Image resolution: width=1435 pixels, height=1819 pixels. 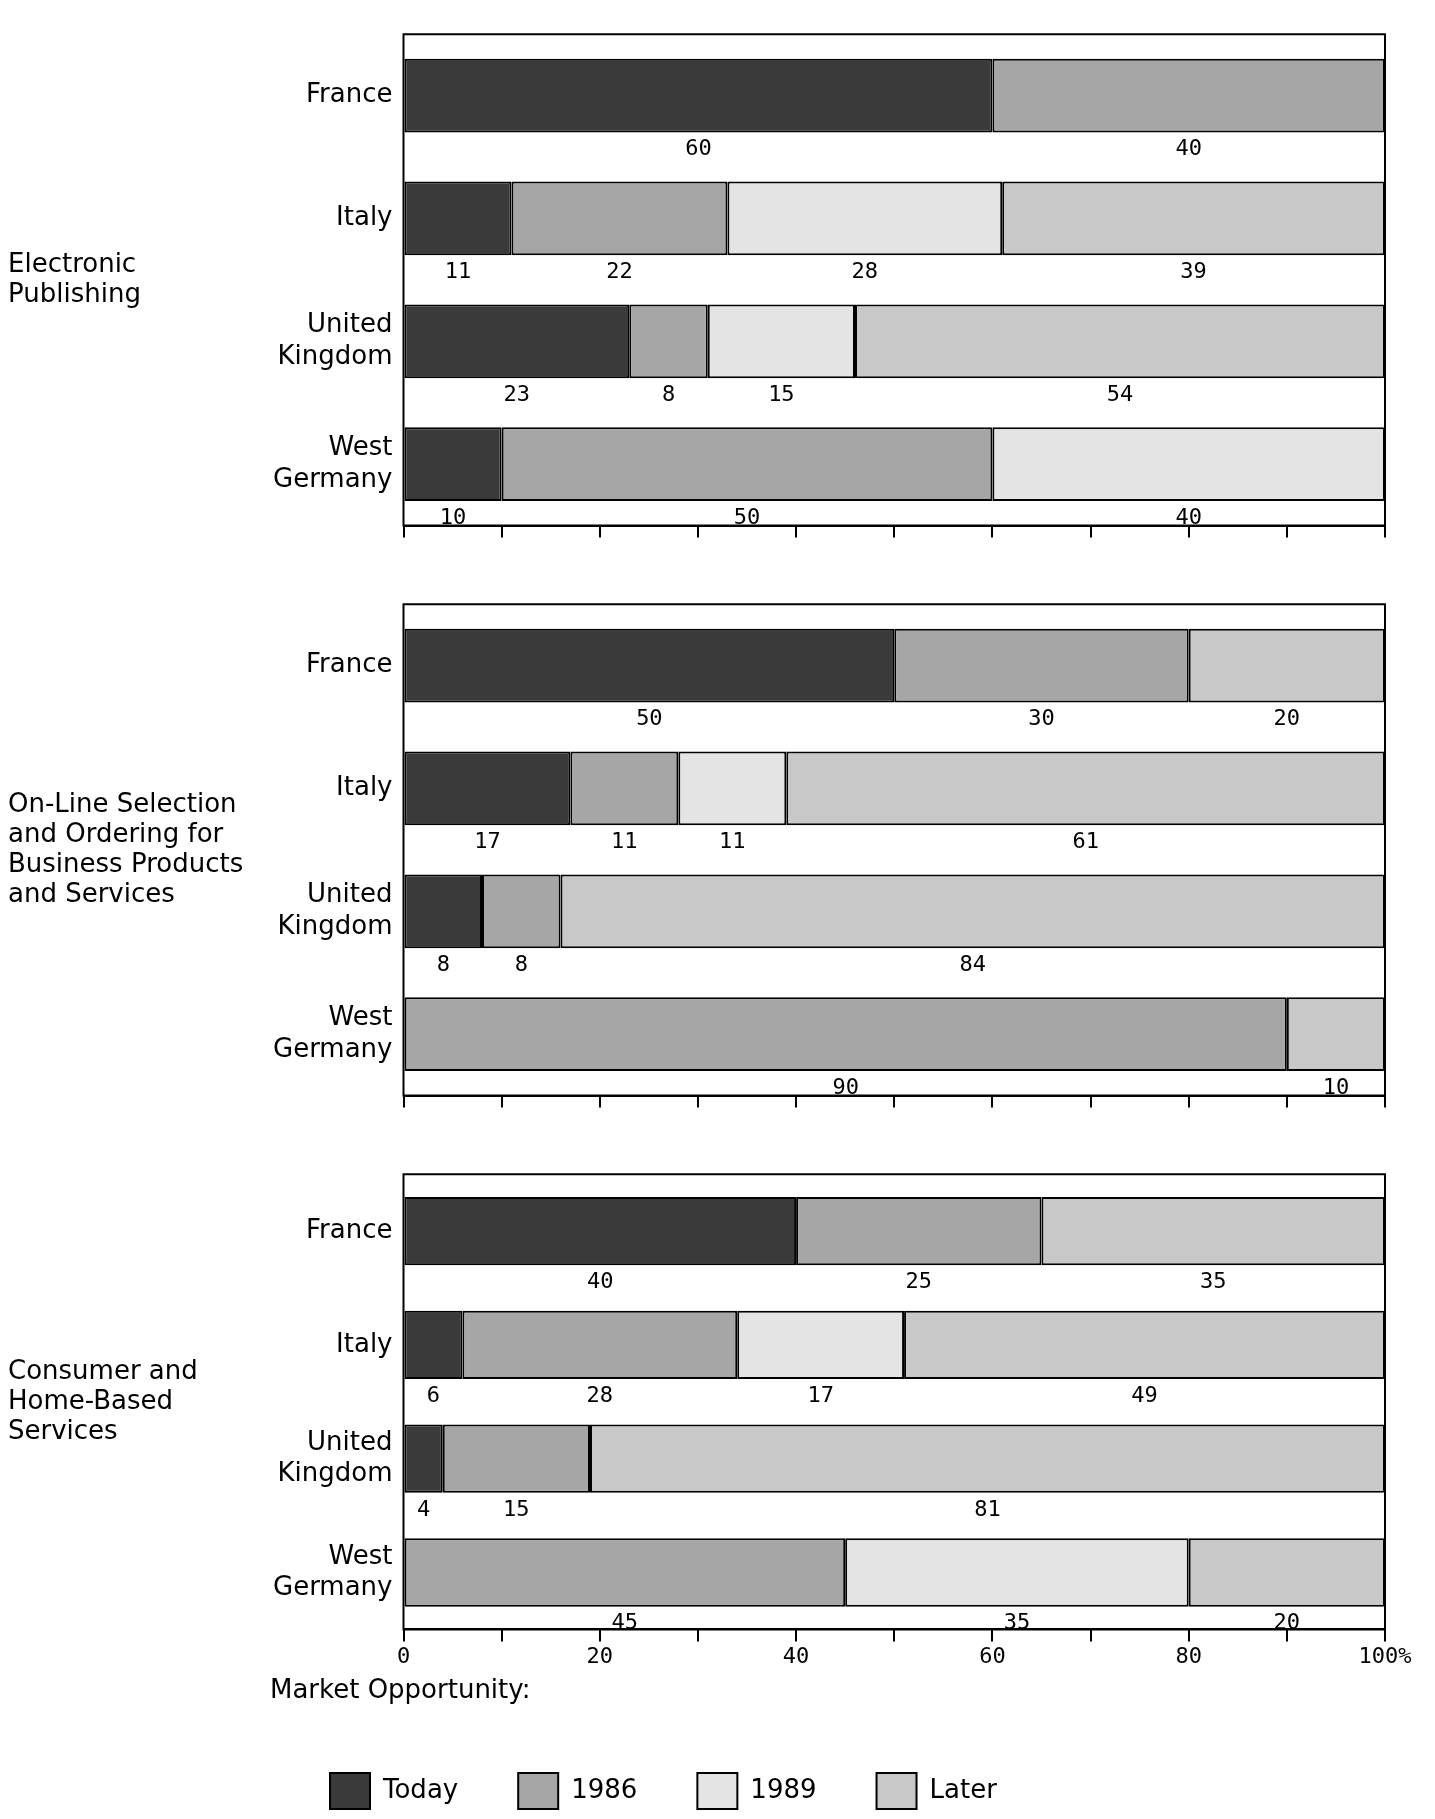 I want to click on data-label: 60, so click(x=698, y=148).